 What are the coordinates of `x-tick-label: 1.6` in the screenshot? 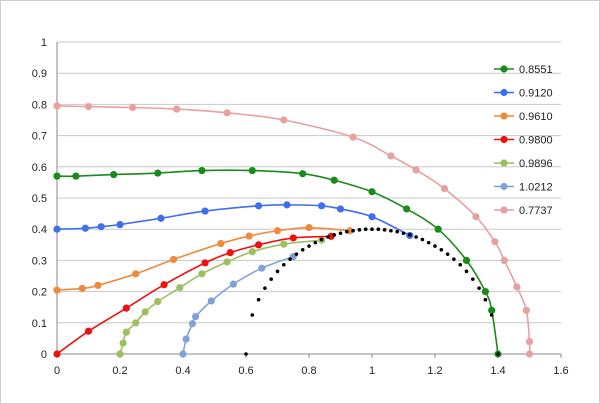 It's located at (560, 371).